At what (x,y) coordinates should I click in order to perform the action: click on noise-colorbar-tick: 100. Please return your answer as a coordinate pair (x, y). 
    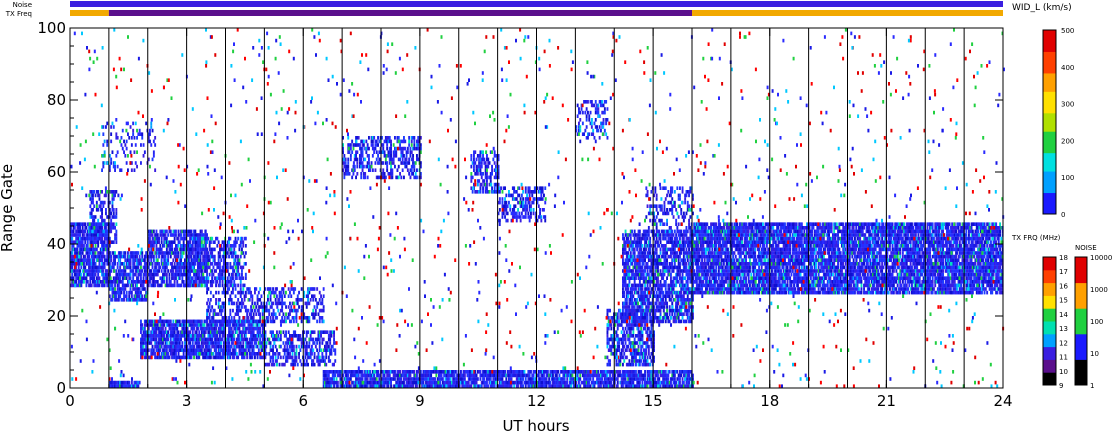
    Looking at the image, I should click on (1096, 322).